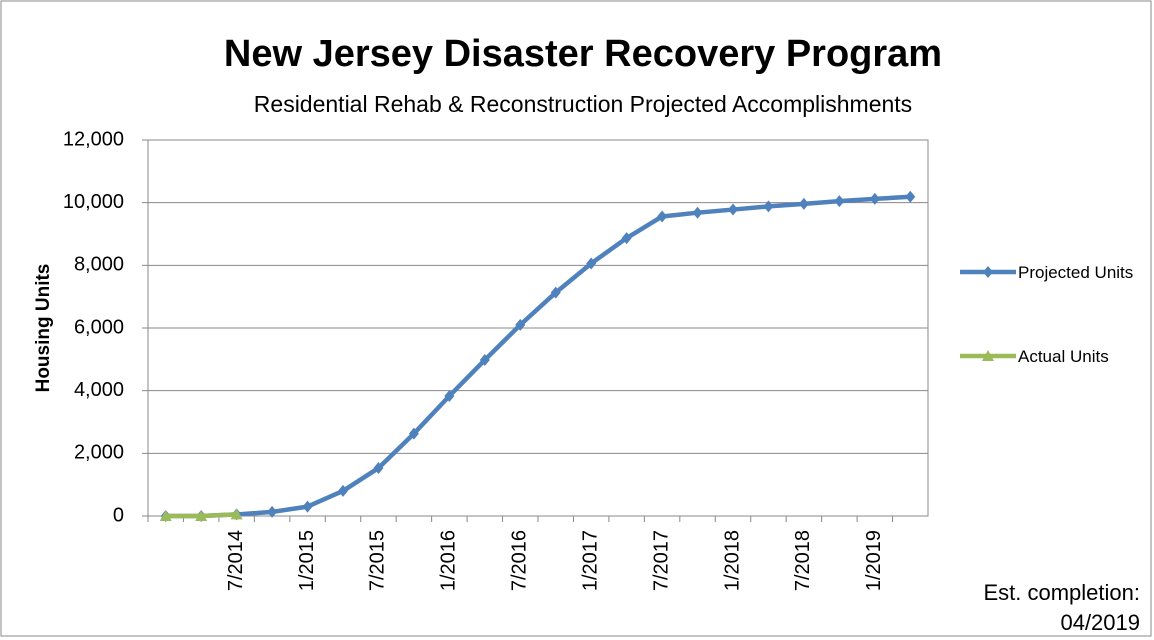  Describe the element at coordinates (874, 560) in the screenshot. I see `x-tick-label: 1/2019` at that location.